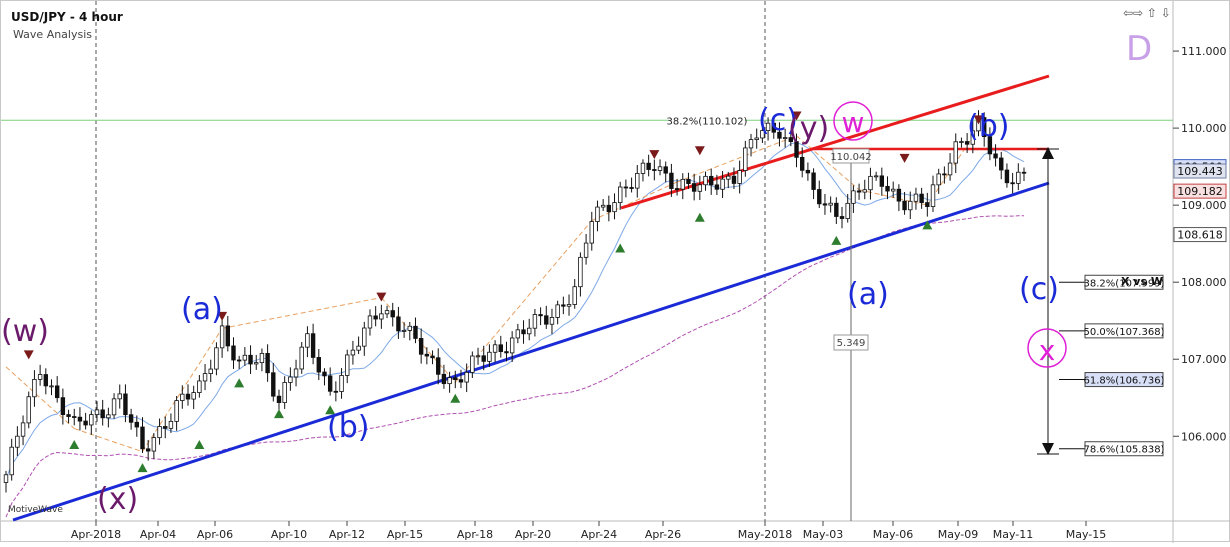 This screenshot has height=547, width=1230. Describe the element at coordinates (1204, 205) in the screenshot. I see `price-tick-label: 109.000` at that location.